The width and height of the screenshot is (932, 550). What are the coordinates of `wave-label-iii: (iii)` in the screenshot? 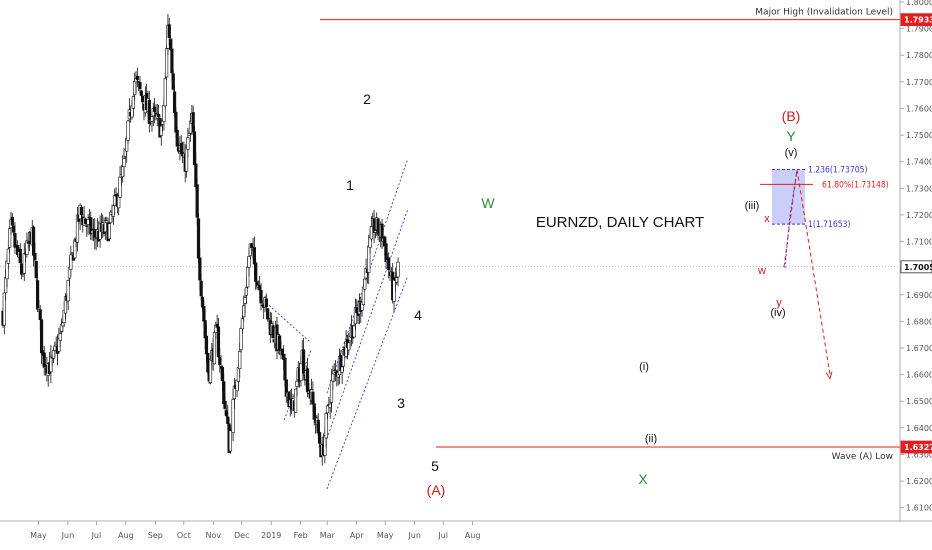 It's located at (752, 206).